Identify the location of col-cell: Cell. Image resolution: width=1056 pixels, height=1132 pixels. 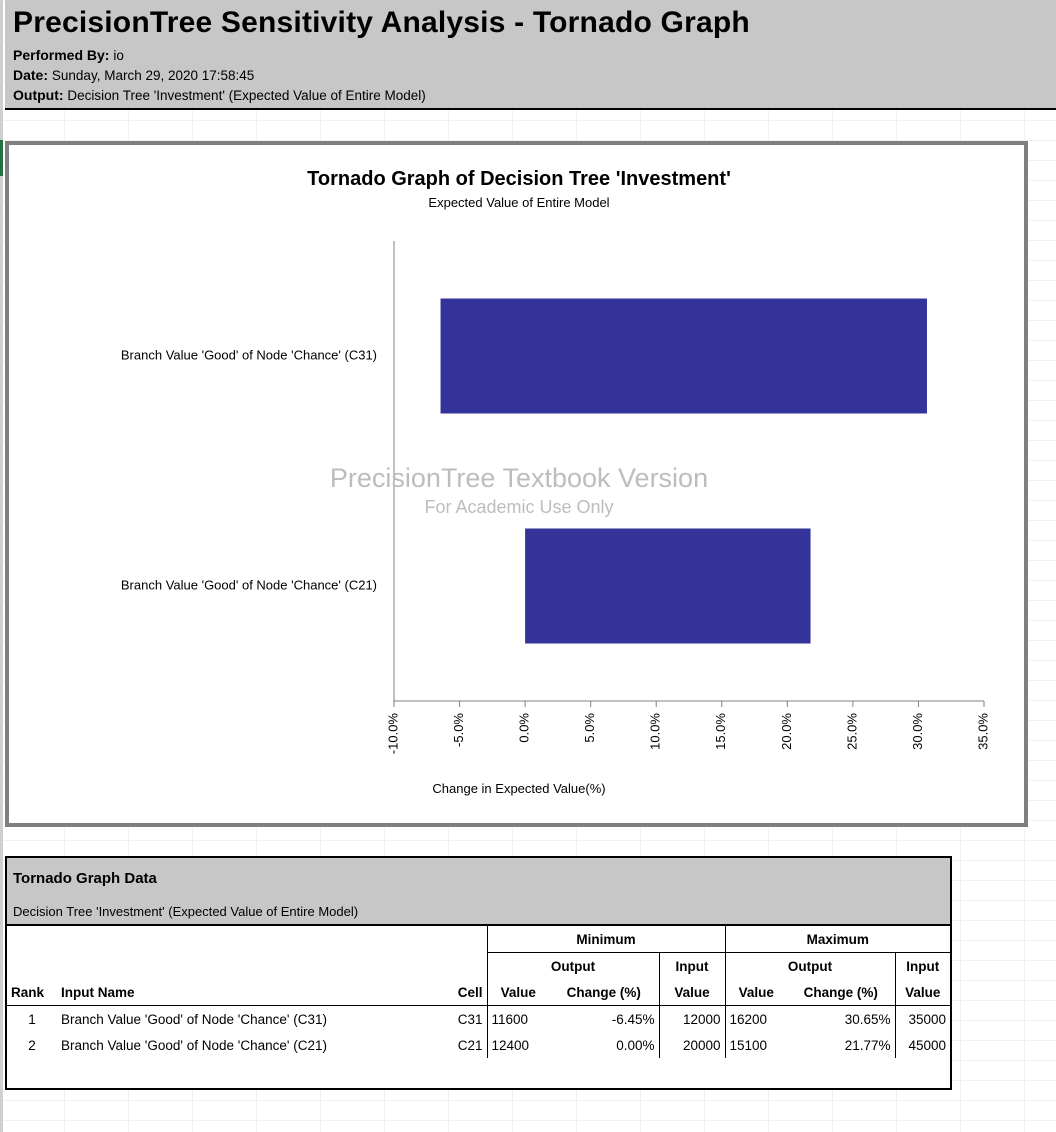
(463, 992).